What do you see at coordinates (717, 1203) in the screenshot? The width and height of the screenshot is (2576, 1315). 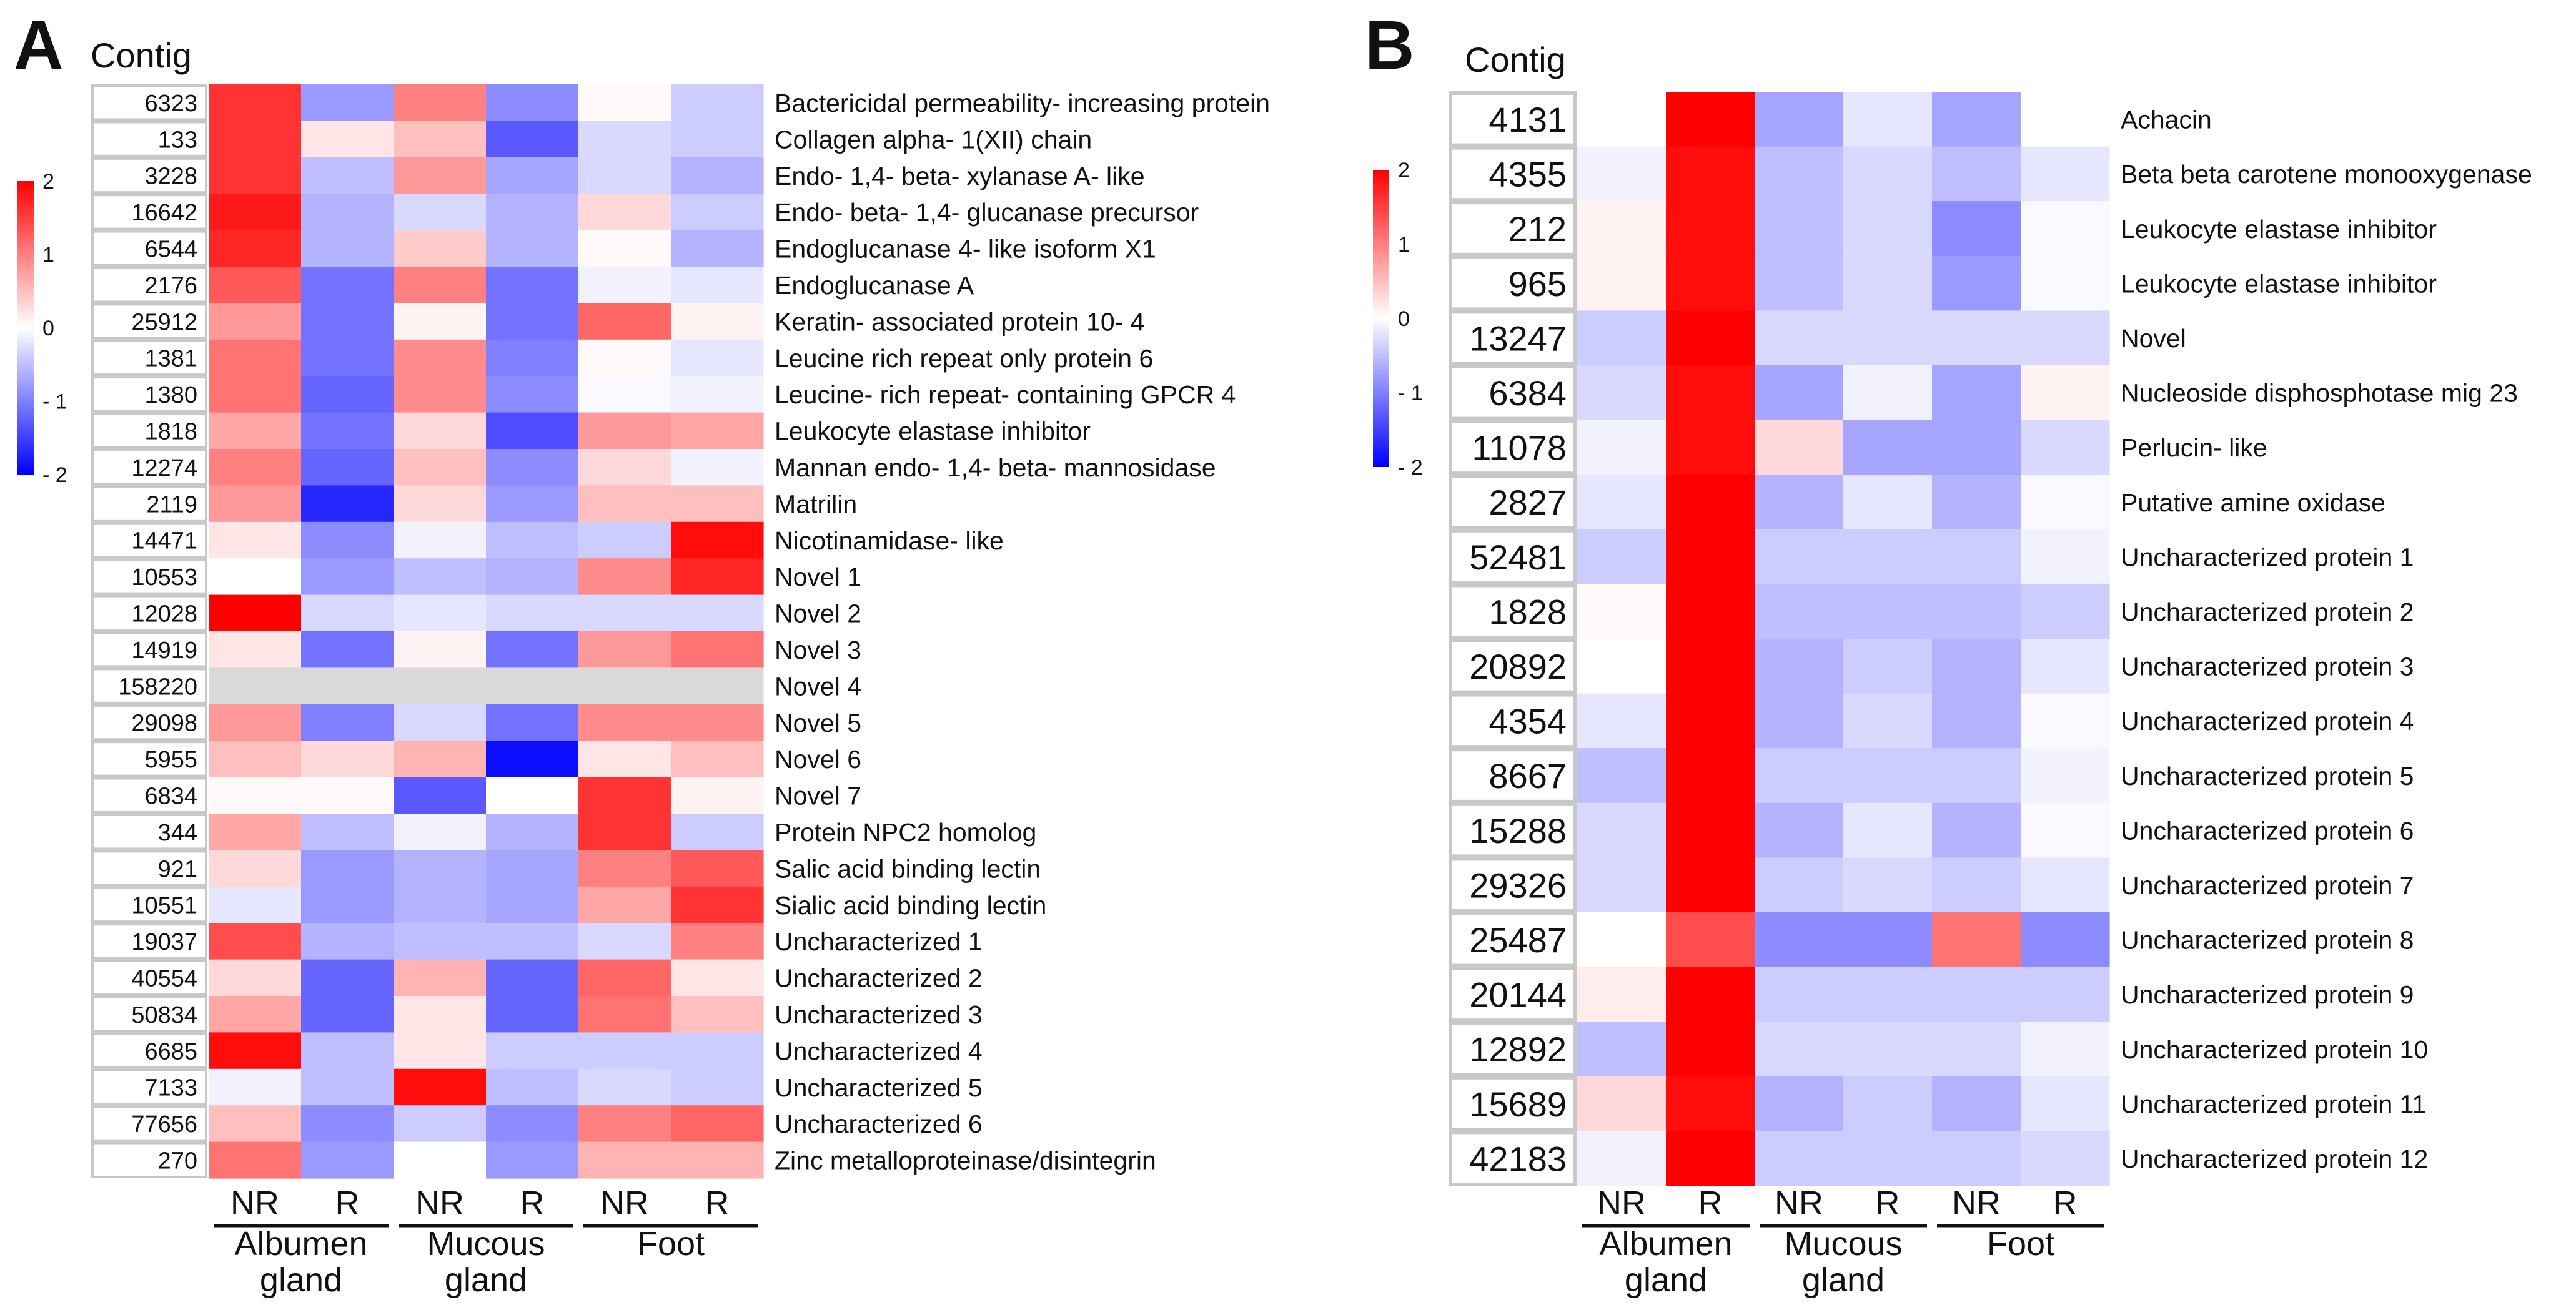 I see `column-label: R` at bounding box center [717, 1203].